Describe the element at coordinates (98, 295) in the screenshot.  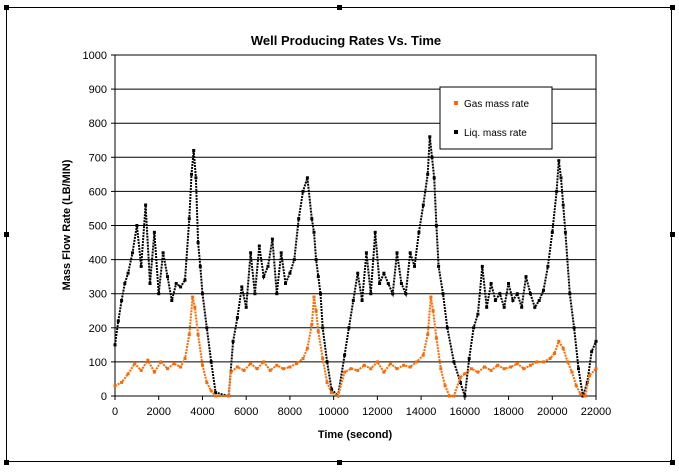
I see `y-tick-label: 300` at that location.